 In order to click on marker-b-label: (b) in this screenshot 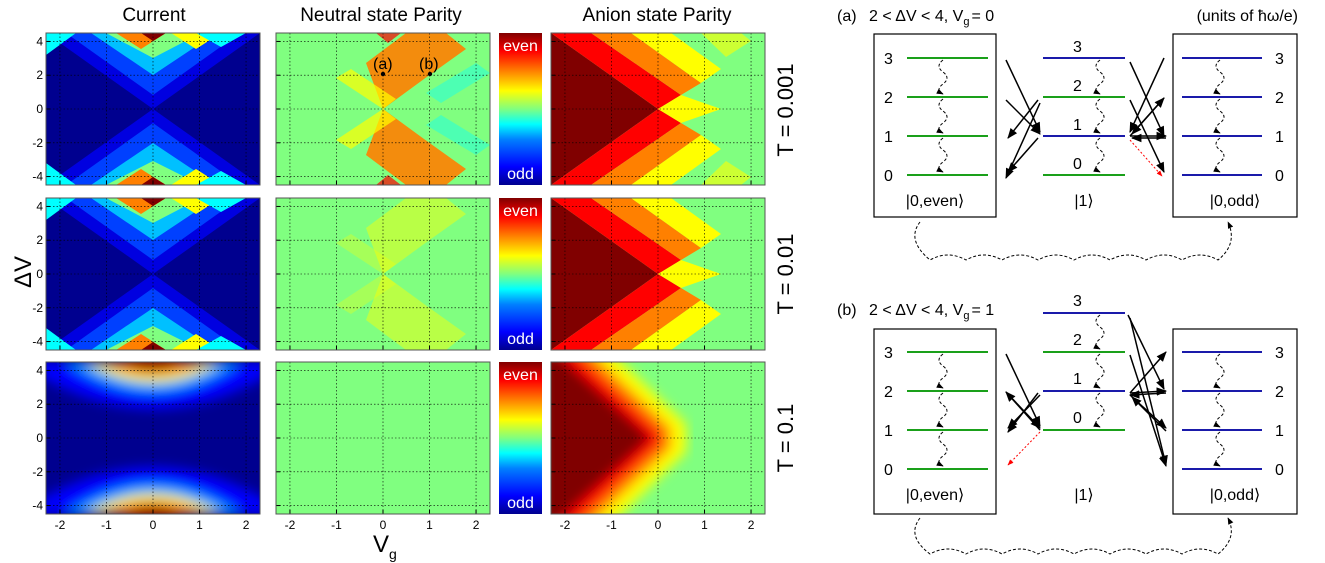, I will do `click(429, 64)`.